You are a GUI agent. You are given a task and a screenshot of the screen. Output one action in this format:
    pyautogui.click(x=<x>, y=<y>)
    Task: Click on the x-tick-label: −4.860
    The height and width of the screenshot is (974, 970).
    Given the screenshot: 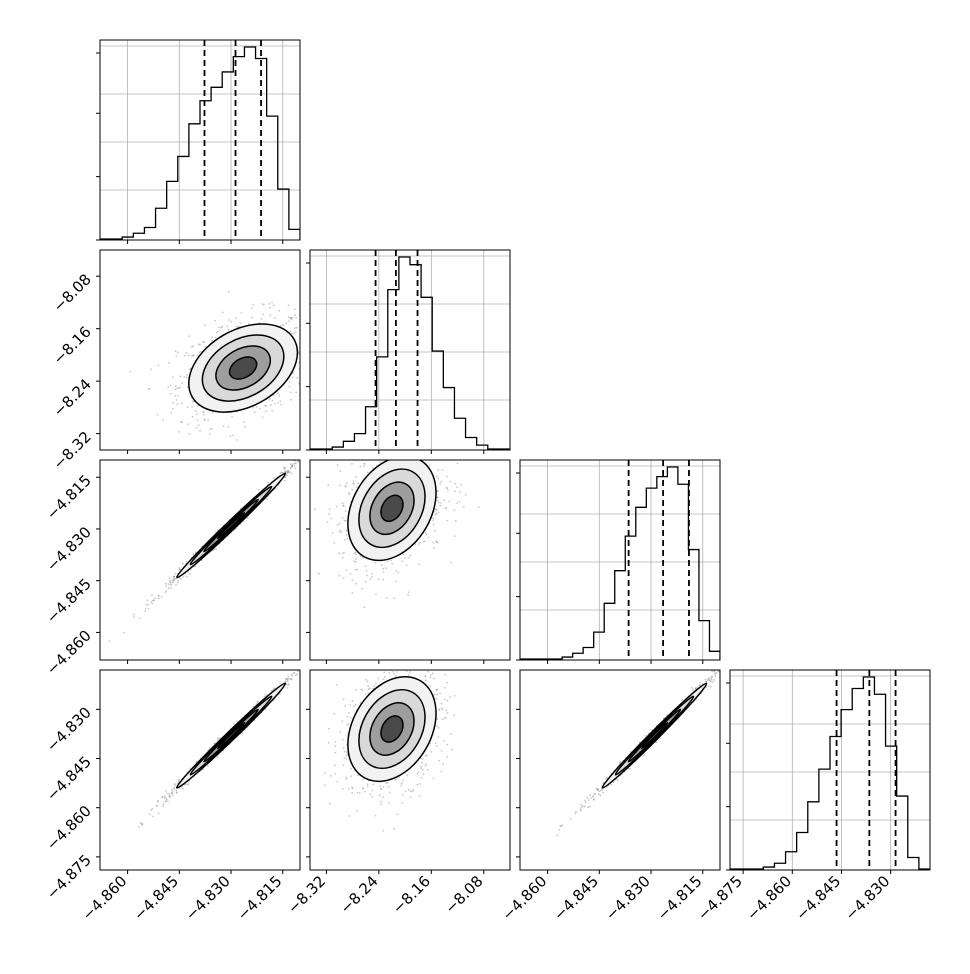 What is the action you would take?
    pyautogui.click(x=769, y=898)
    